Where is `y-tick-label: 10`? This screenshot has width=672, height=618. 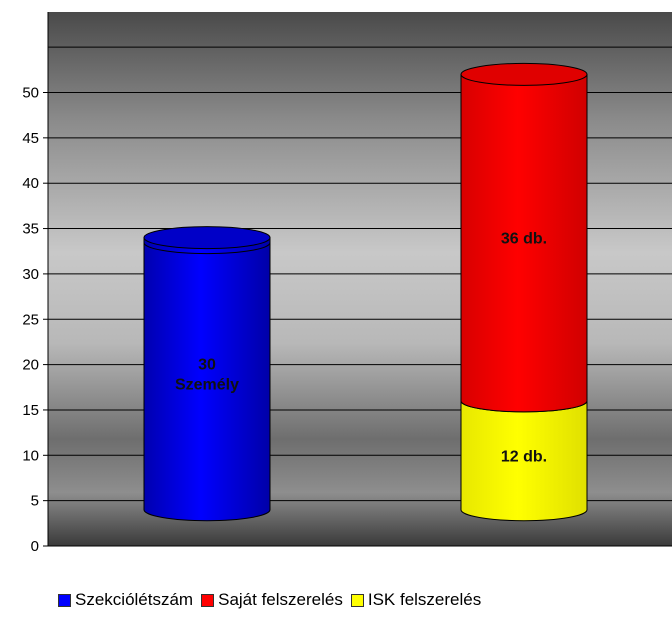 y-tick-label: 10 is located at coordinates (30, 455).